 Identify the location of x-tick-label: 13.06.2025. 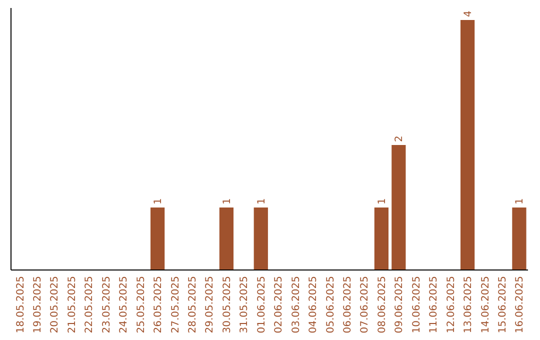
(468, 305).